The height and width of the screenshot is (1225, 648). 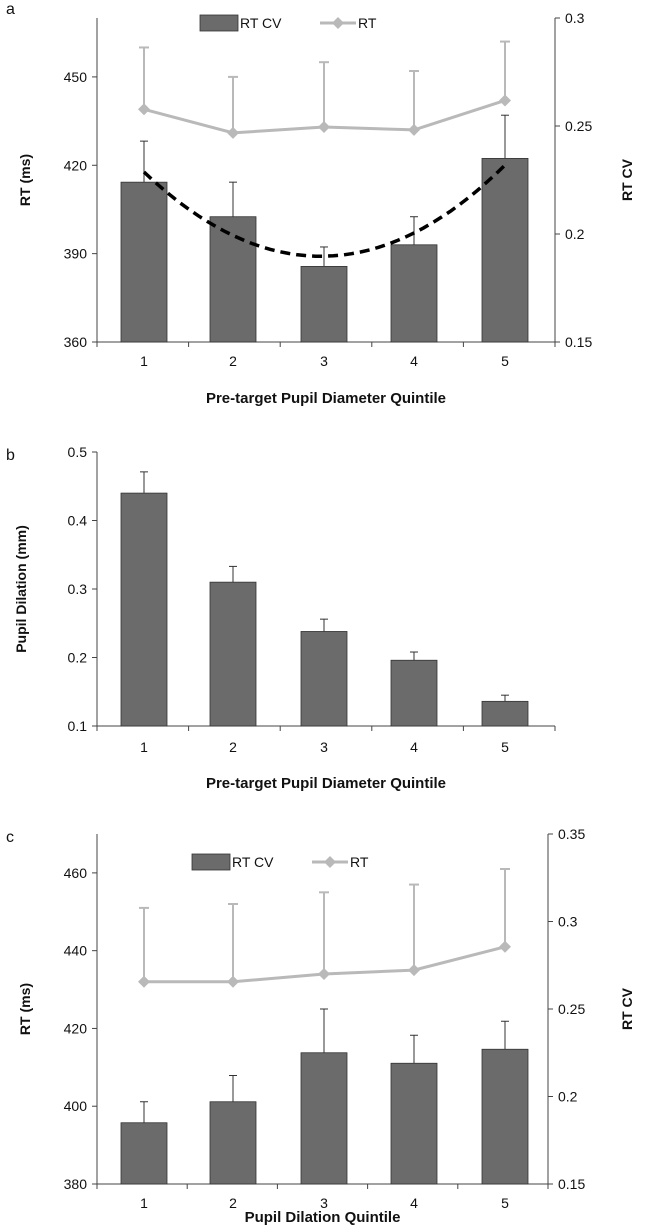 What do you see at coordinates (571, 834) in the screenshot?
I see `right-tick-label: 0.35` at bounding box center [571, 834].